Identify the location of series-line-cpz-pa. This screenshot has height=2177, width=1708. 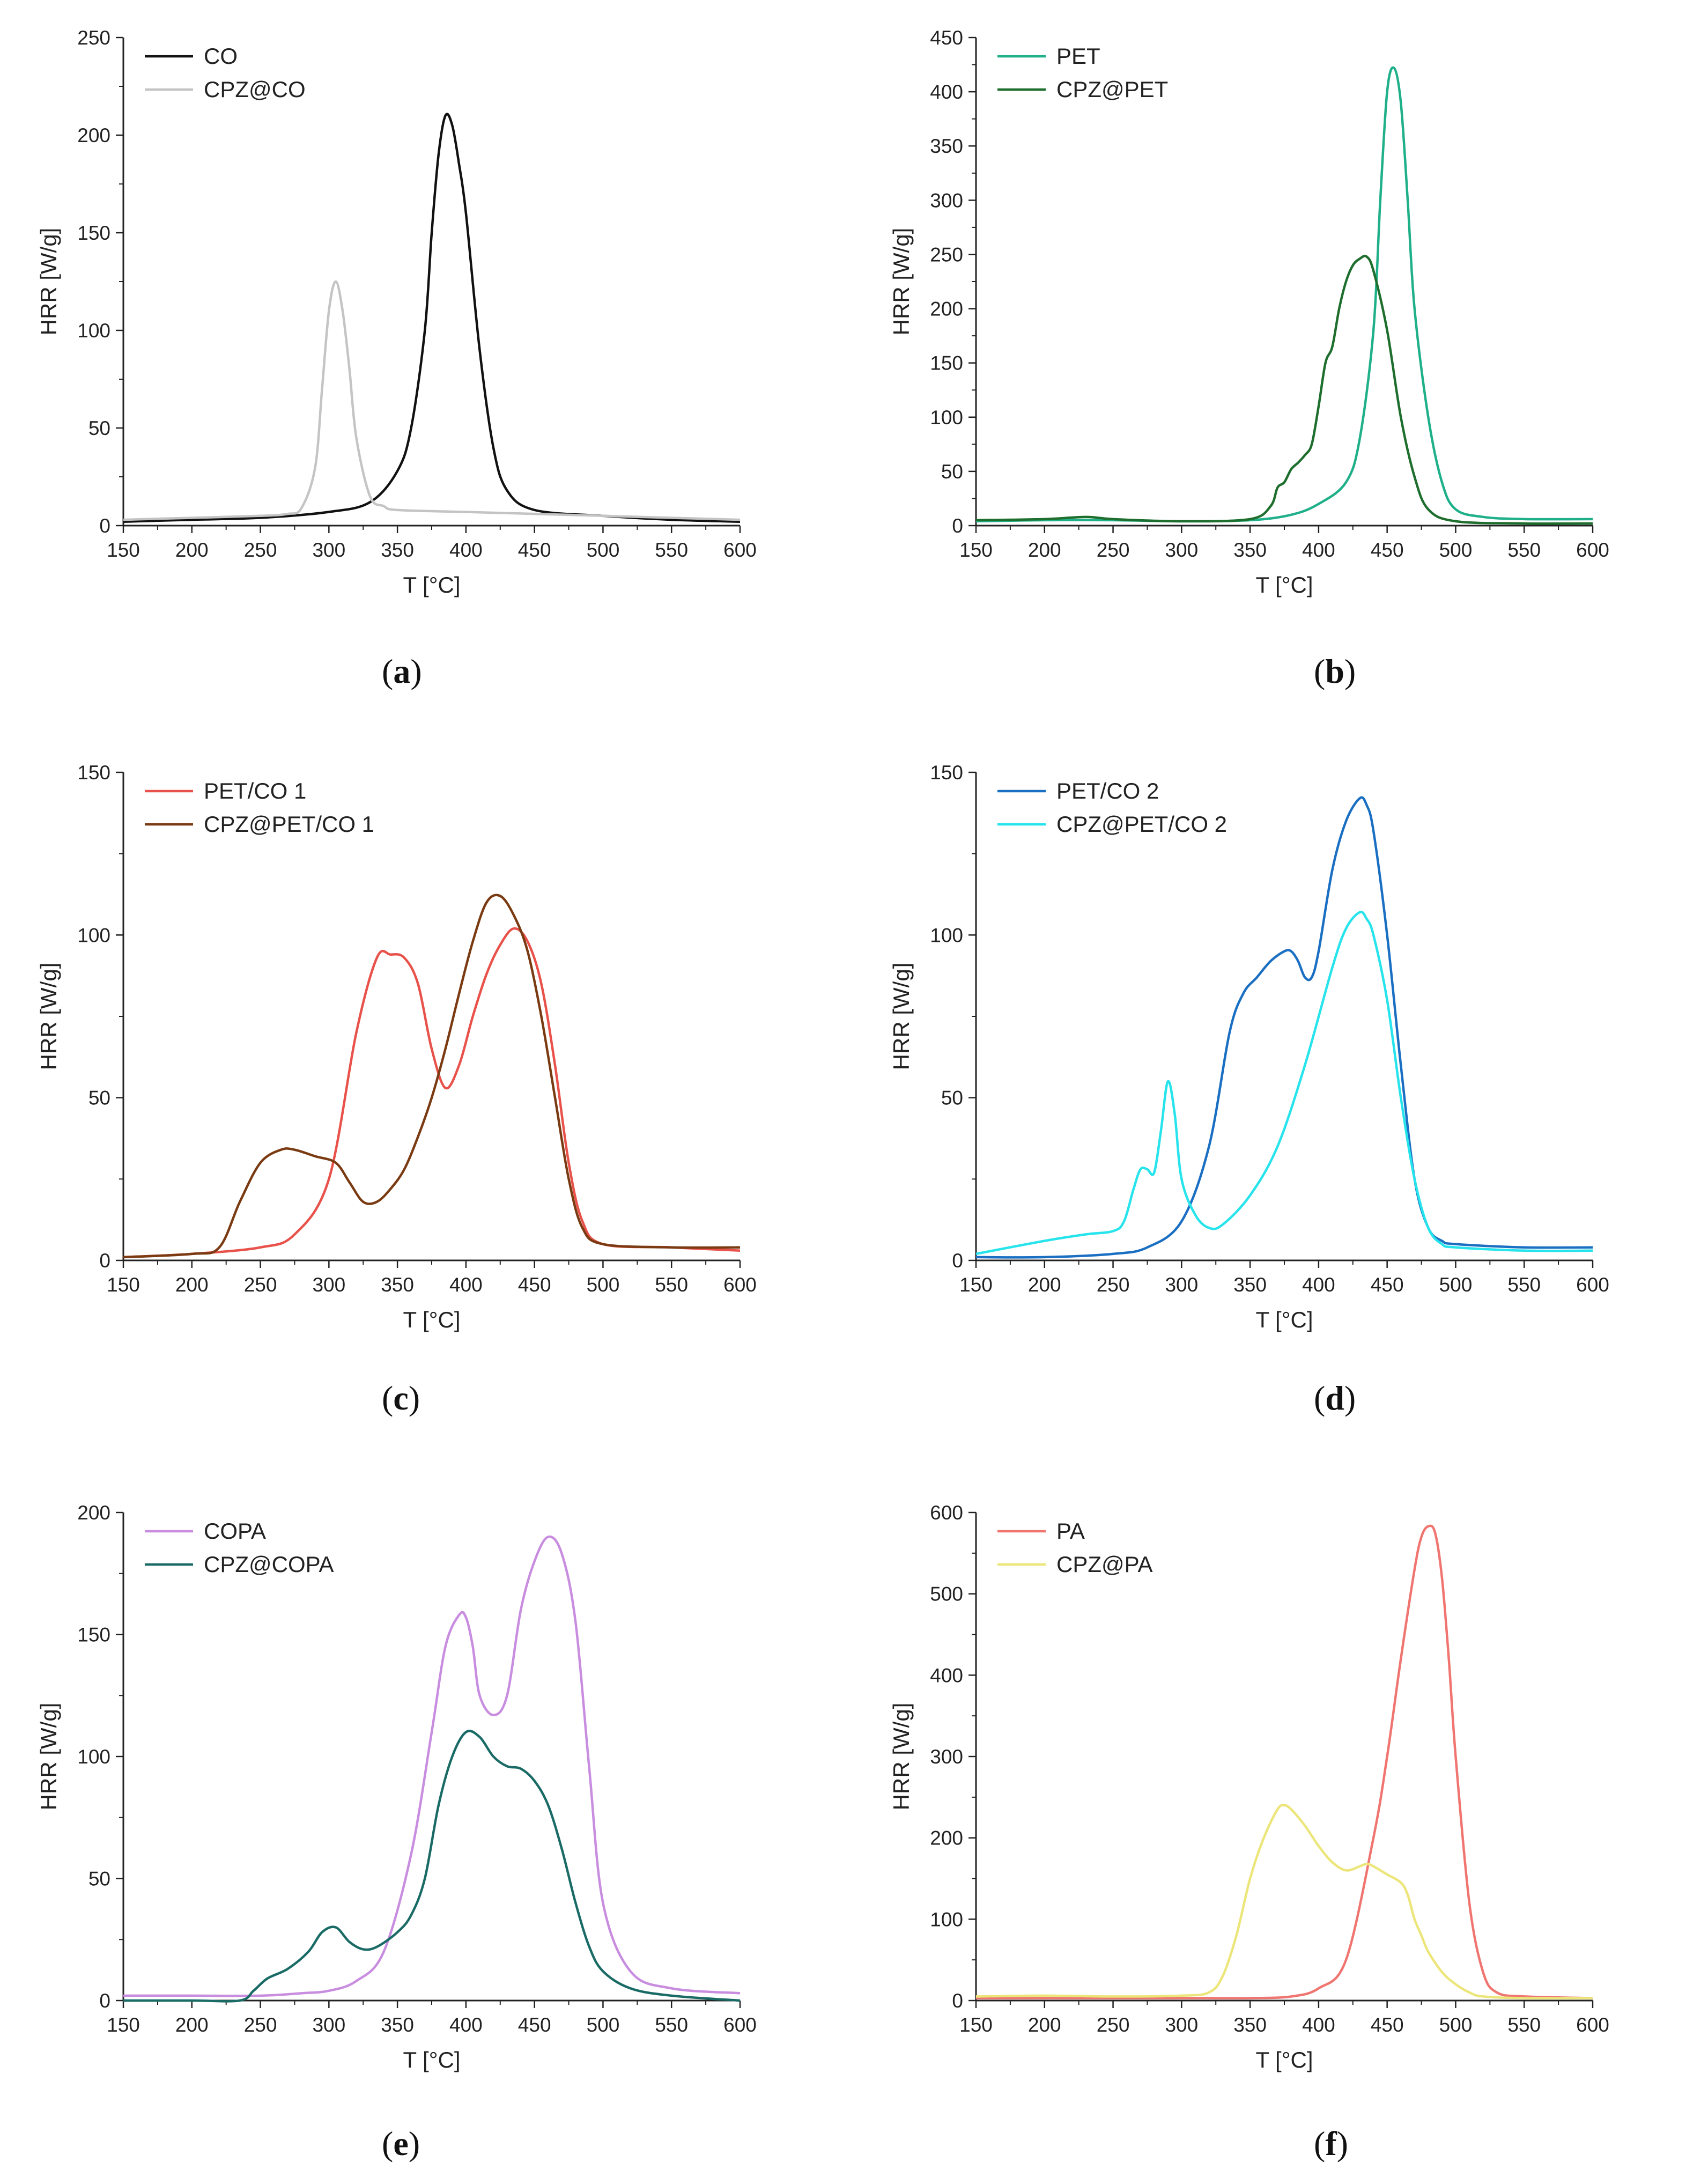
(1284, 1901).